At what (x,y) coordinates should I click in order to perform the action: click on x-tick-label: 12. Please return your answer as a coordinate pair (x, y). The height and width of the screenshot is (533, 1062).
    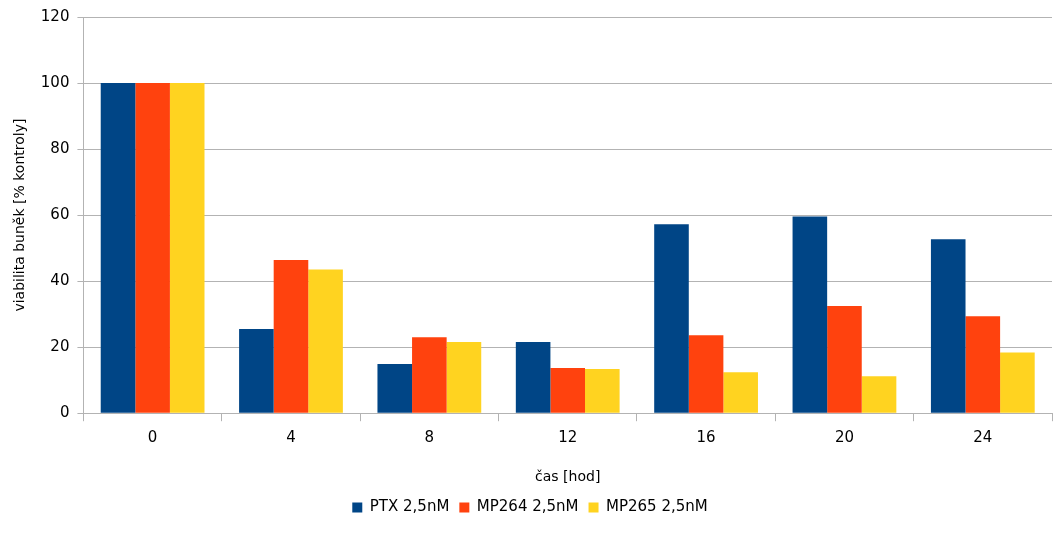
    Looking at the image, I should click on (568, 437).